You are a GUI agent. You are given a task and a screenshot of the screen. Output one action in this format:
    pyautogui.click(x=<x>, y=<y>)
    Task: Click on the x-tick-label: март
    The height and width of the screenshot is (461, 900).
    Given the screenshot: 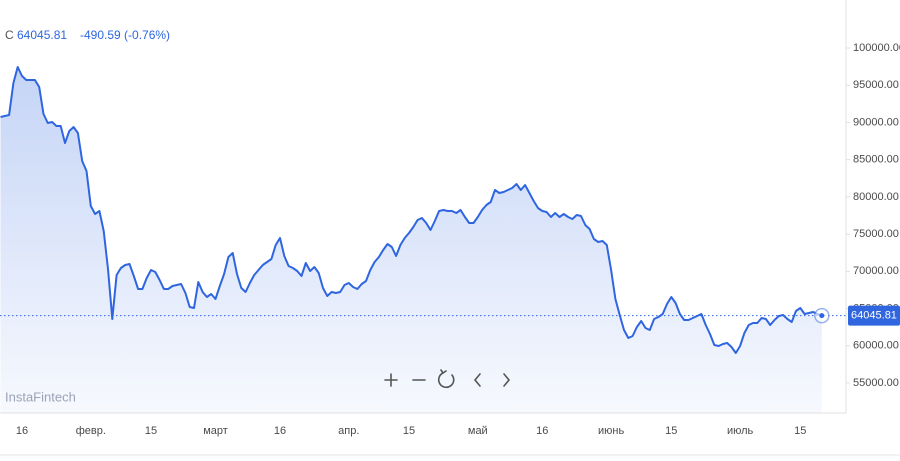 What is the action you would take?
    pyautogui.click(x=215, y=431)
    